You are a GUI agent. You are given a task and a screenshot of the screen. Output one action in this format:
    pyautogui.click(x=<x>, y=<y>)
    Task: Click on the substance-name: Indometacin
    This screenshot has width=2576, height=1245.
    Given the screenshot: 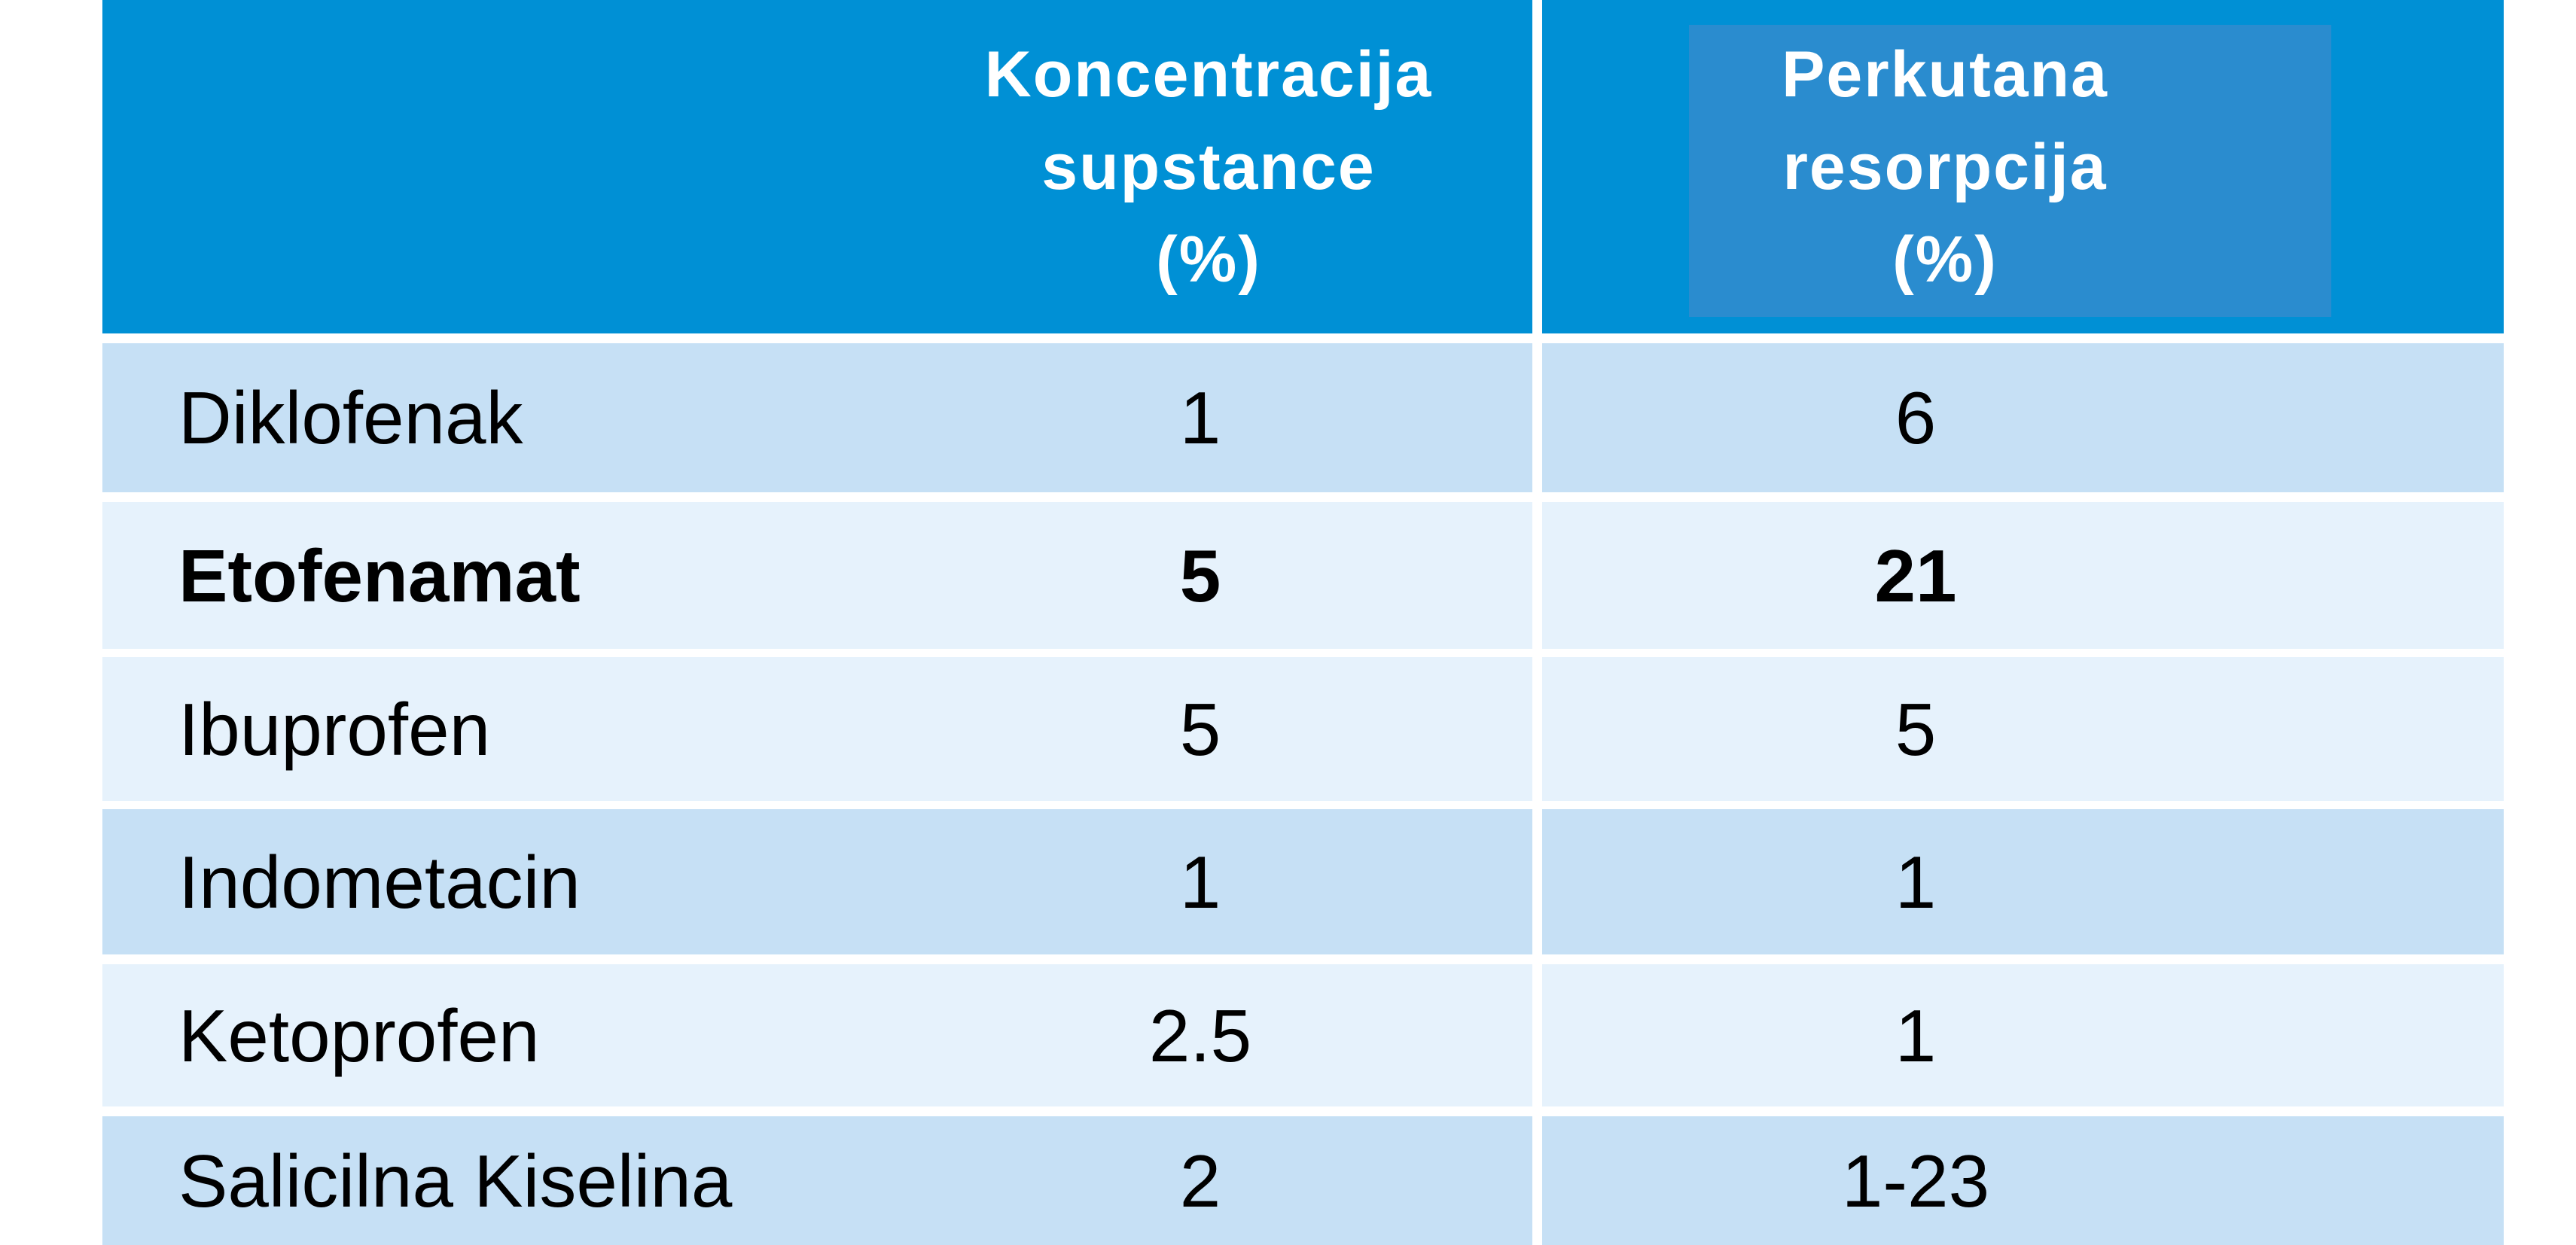 What is the action you would take?
    pyautogui.click(x=379, y=882)
    